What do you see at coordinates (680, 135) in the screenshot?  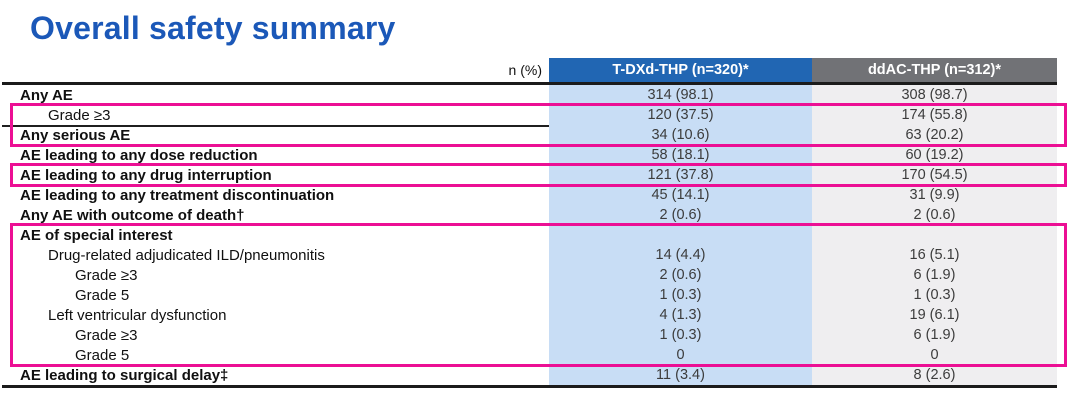 I see `value-tdxd-thp: 34 (10.6)` at bounding box center [680, 135].